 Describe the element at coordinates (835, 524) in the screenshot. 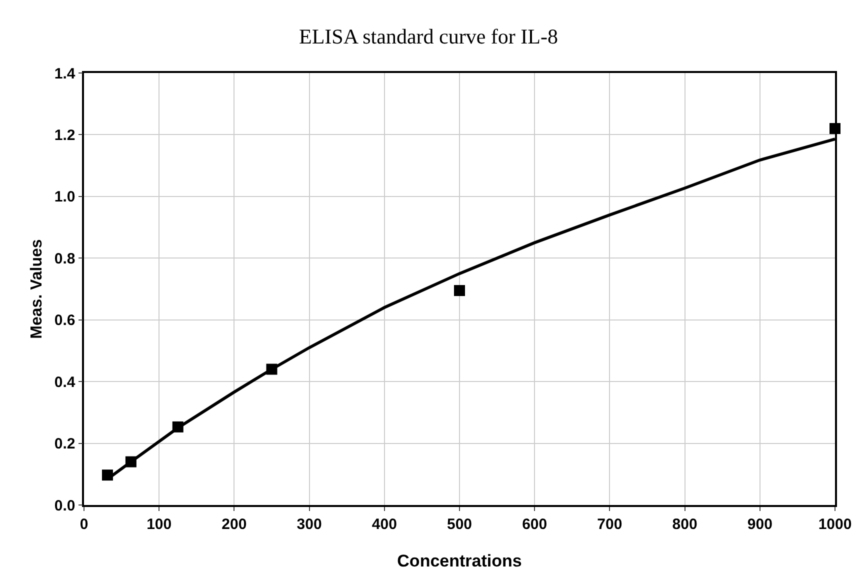

I see `x-tick-label: 1000` at that location.